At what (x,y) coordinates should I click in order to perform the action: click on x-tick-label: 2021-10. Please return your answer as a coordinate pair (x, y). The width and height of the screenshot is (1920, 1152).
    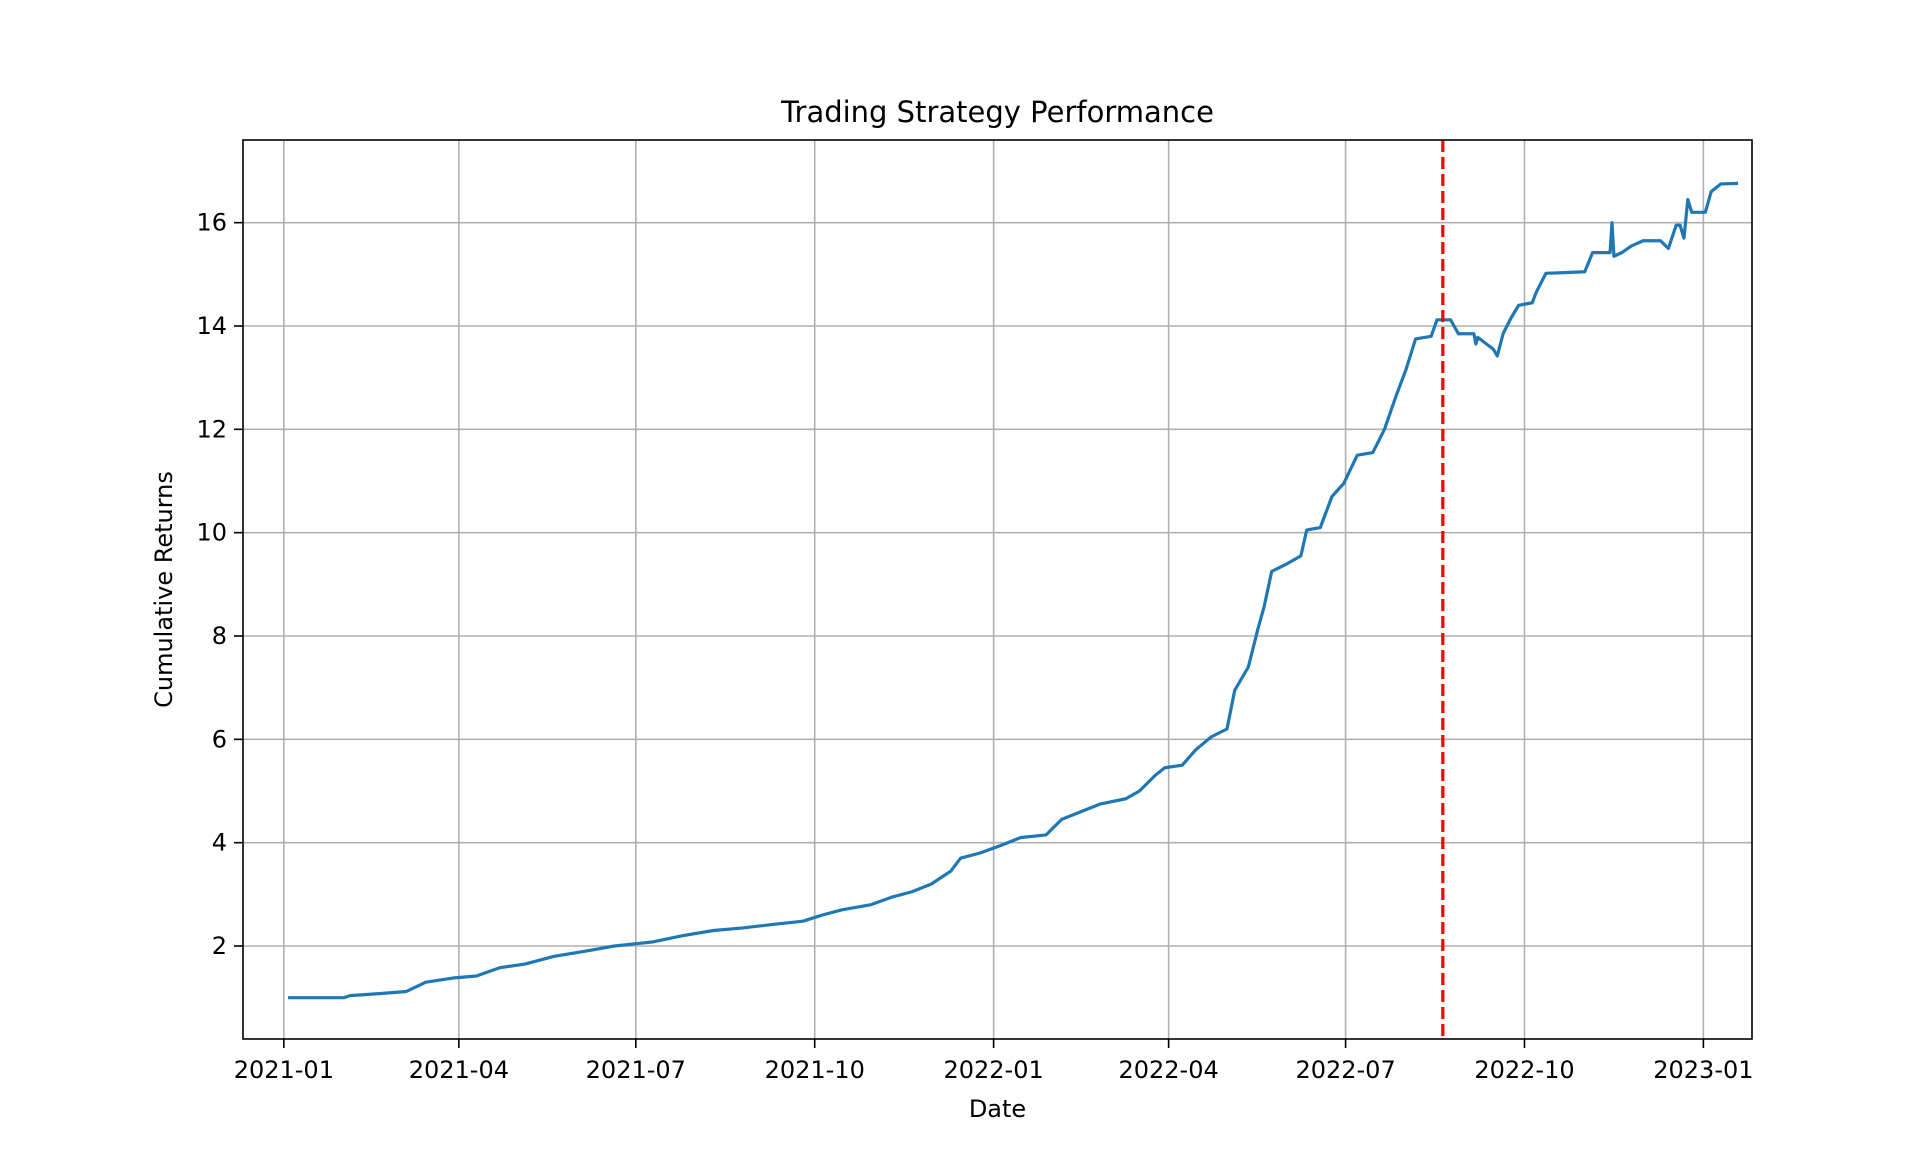
    Looking at the image, I should click on (815, 1070).